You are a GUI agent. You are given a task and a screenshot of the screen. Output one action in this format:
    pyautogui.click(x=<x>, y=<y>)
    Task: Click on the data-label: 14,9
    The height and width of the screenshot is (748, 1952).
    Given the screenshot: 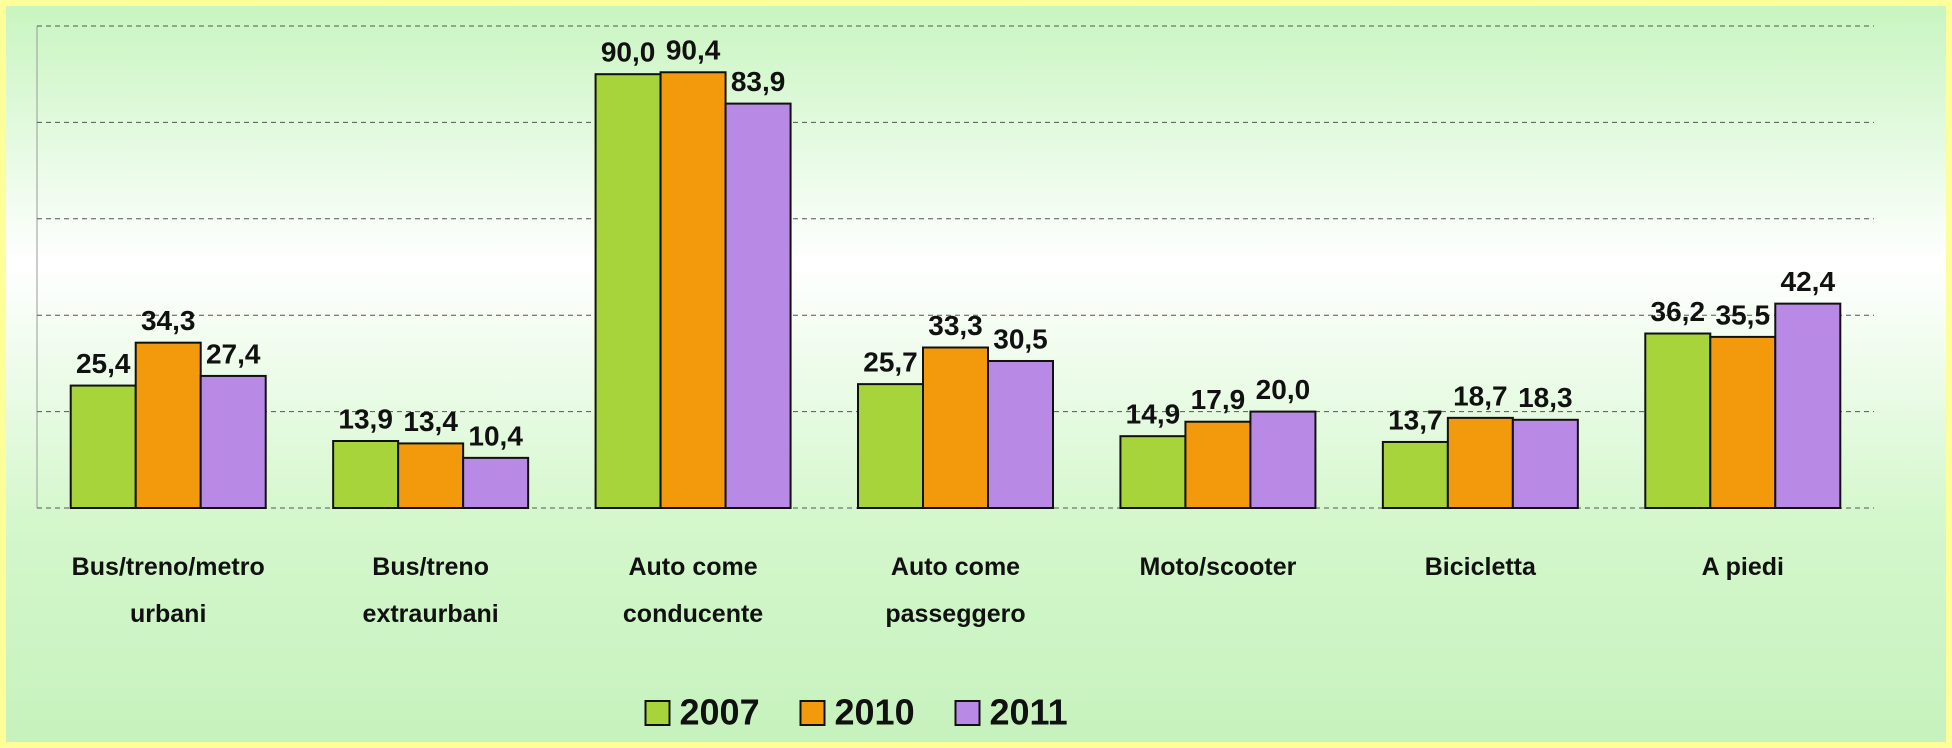 What is the action you would take?
    pyautogui.click(x=1153, y=414)
    